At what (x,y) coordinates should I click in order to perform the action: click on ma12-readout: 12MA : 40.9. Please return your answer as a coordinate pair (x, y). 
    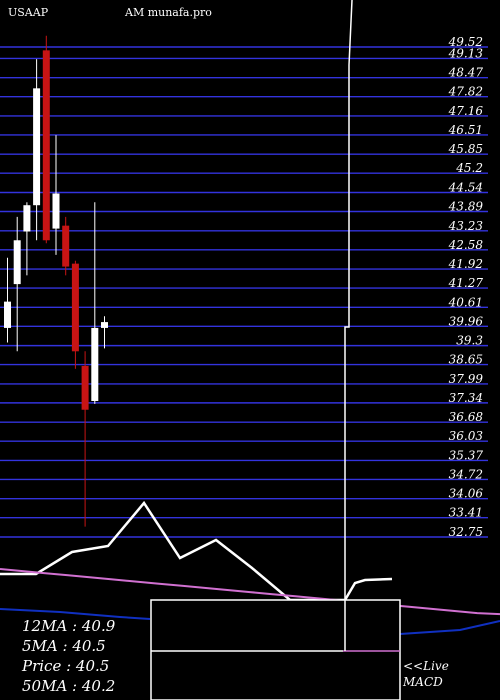
    Looking at the image, I should click on (69, 626).